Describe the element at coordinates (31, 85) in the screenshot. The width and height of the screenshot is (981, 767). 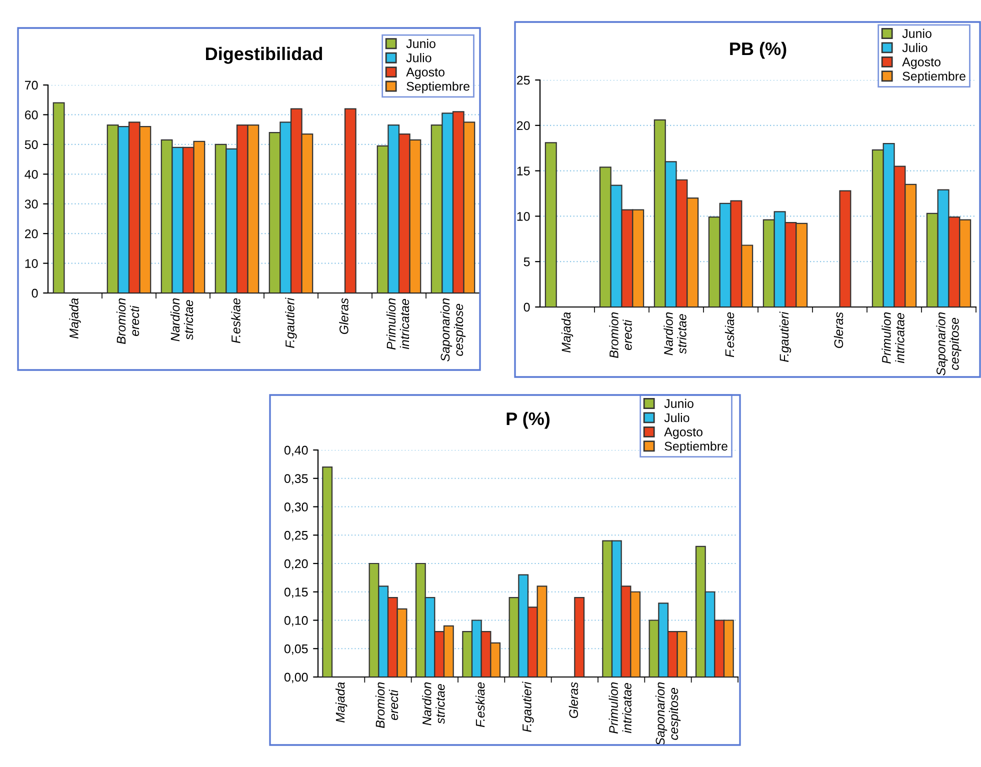
I see `y-tick-label: 70` at that location.